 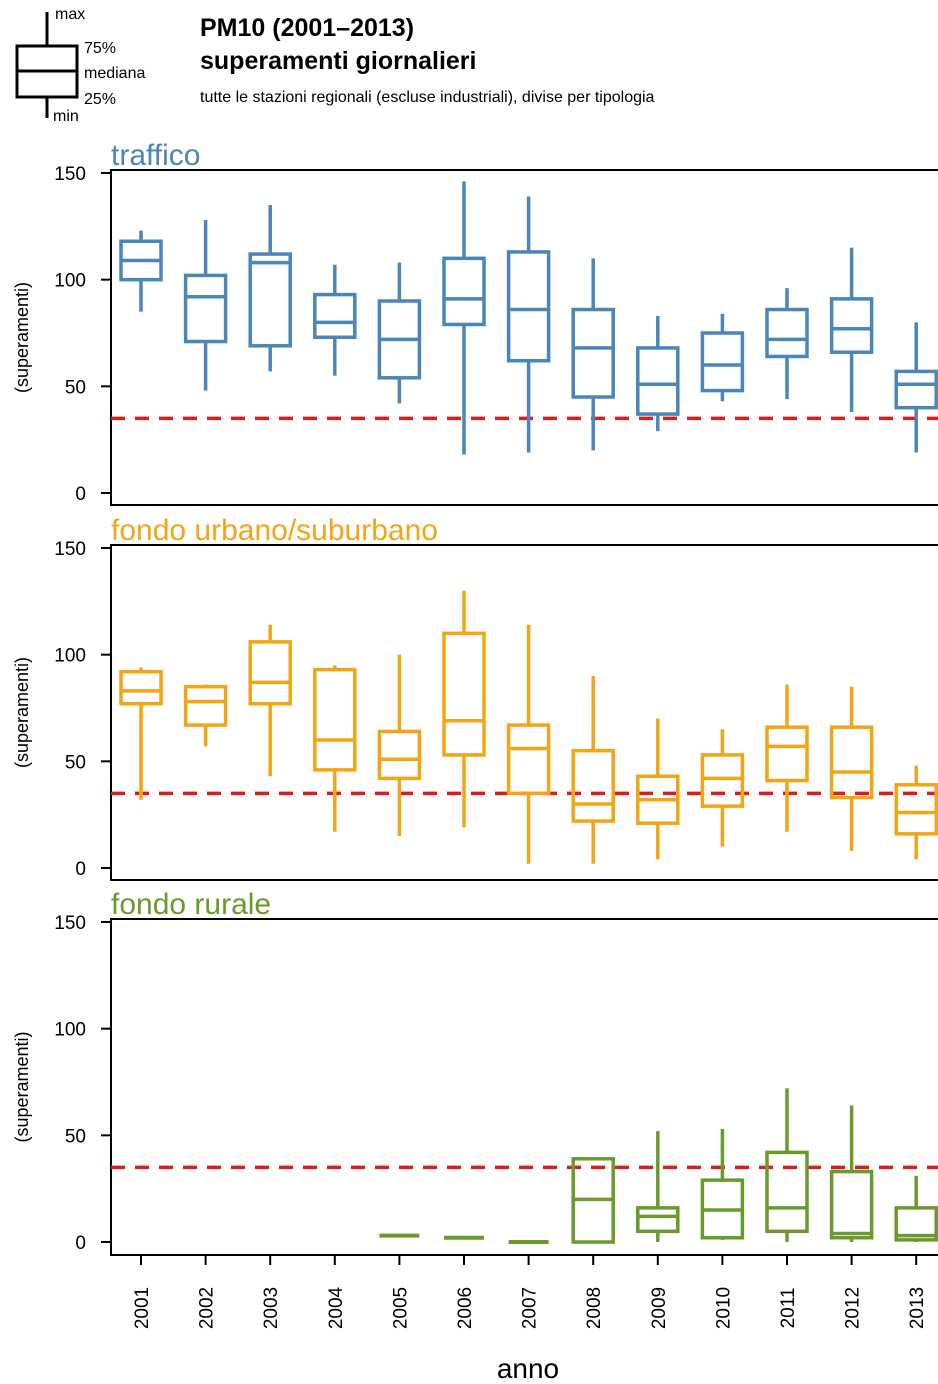 I want to click on x-tick-label: 2001, so click(x=142, y=1308).